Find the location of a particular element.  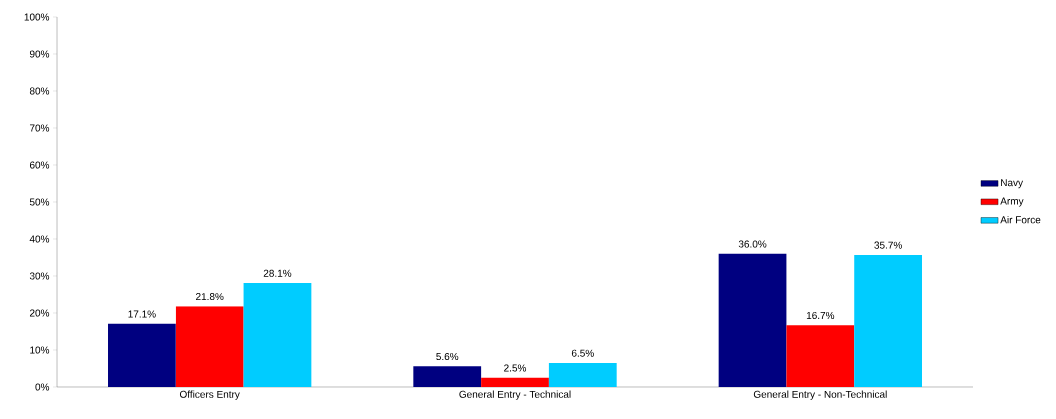

data-label: 6.5% is located at coordinates (582, 353).